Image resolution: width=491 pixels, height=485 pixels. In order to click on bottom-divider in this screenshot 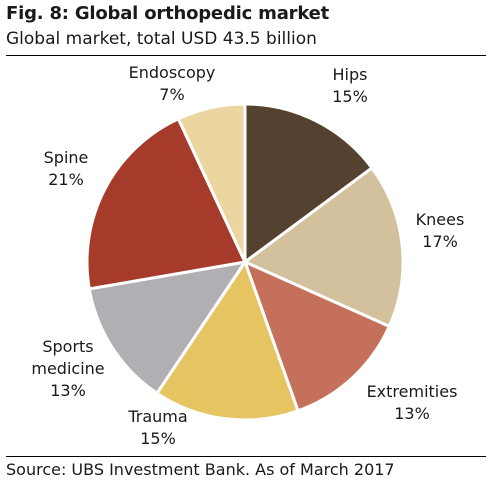, I will do `click(246, 456)`.